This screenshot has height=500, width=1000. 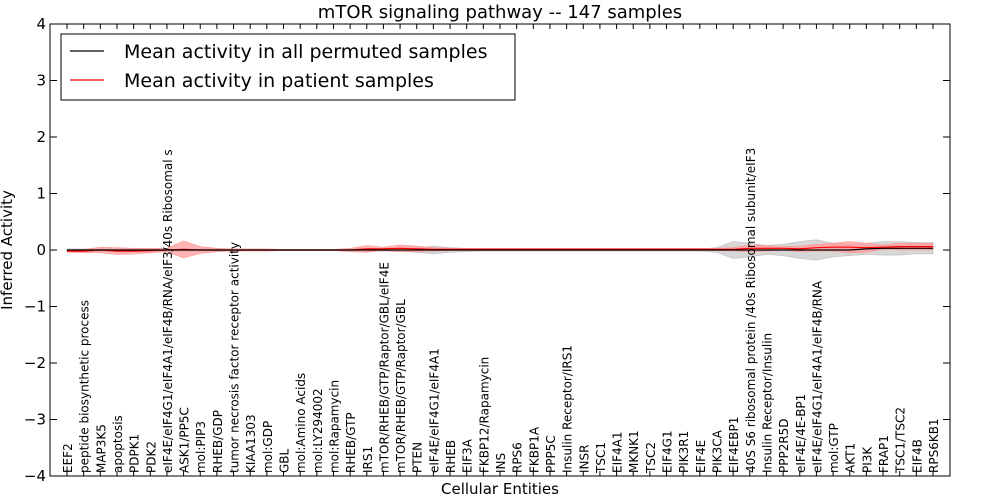 What do you see at coordinates (41, 24) in the screenshot?
I see `y-tick-label: 4` at bounding box center [41, 24].